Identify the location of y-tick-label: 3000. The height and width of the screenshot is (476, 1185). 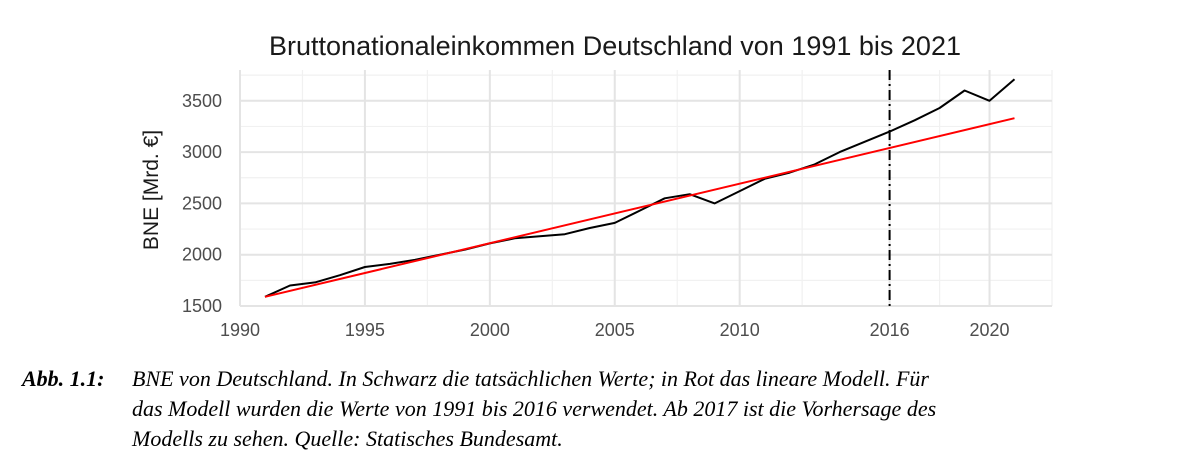
(202, 152).